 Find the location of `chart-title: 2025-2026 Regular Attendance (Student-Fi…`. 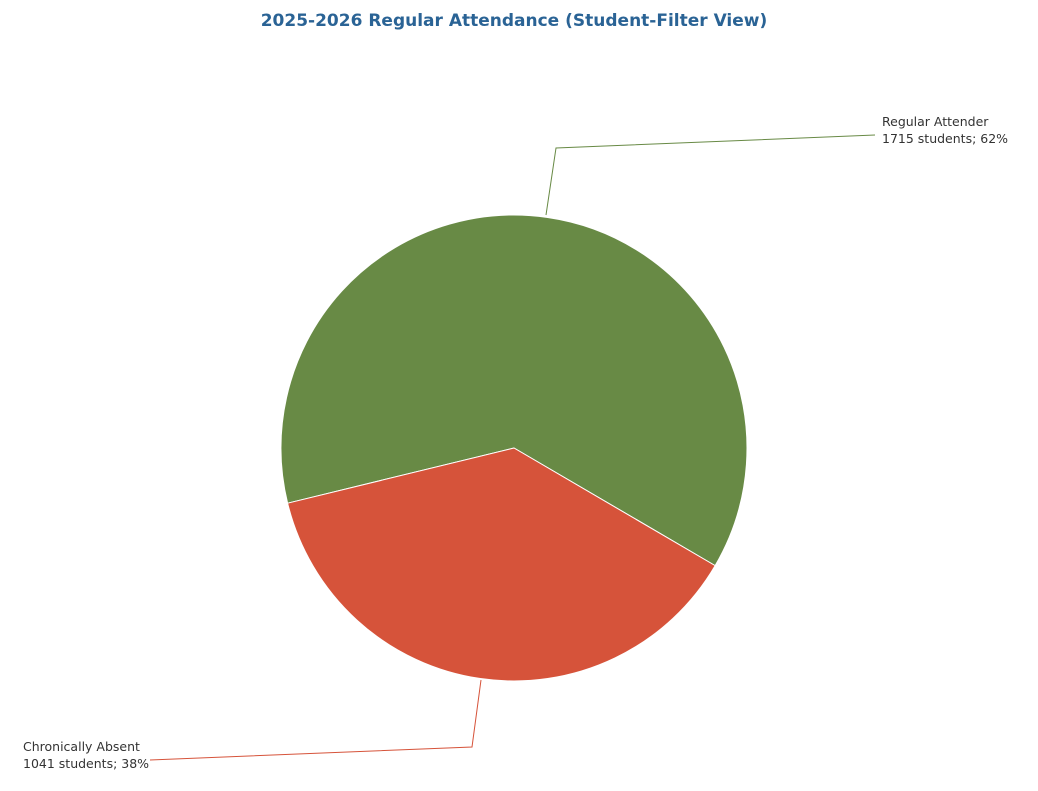

chart-title: 2025-2026 Regular Attendance (Student-Fi… is located at coordinates (514, 21).